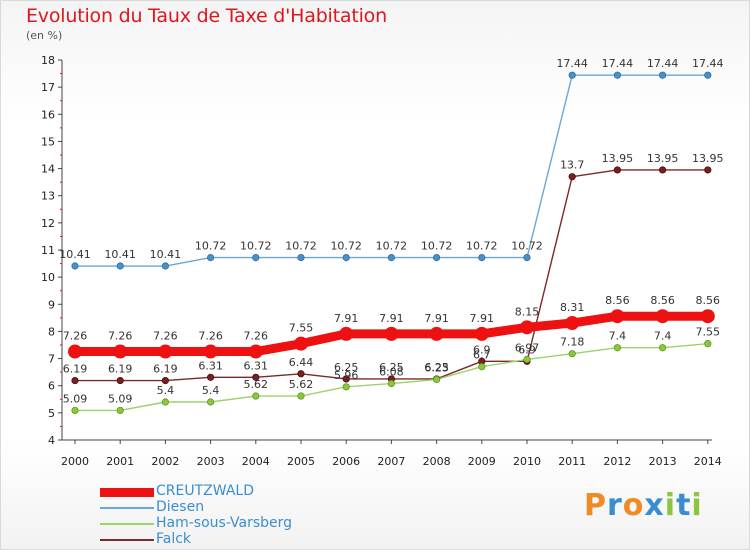 The image size is (750, 550). Describe the element at coordinates (180, 507) in the screenshot. I see `legend-label: Diesen` at that location.